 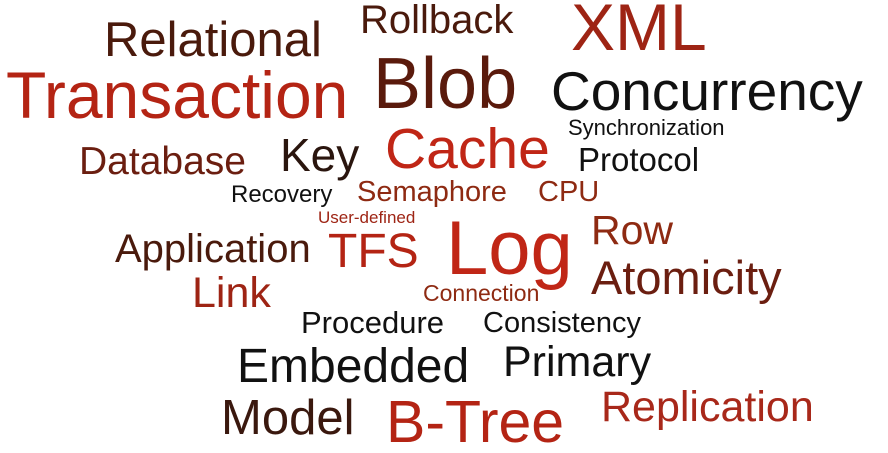 I want to click on word-application: Application, so click(x=213, y=249).